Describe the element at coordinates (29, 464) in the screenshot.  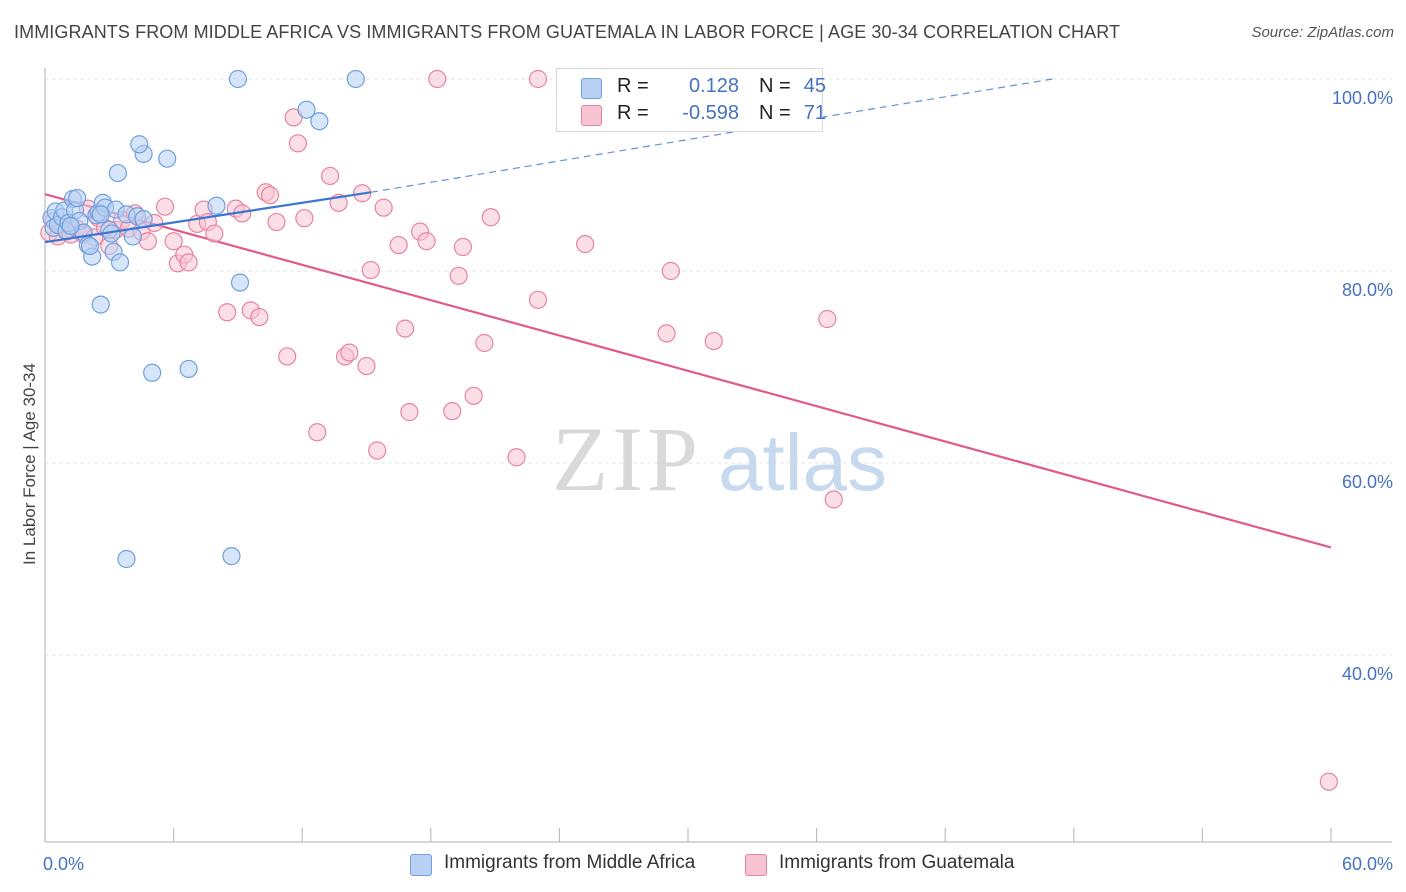
I see `y-axis-label: In Labor Force | Age 30-34` at that location.